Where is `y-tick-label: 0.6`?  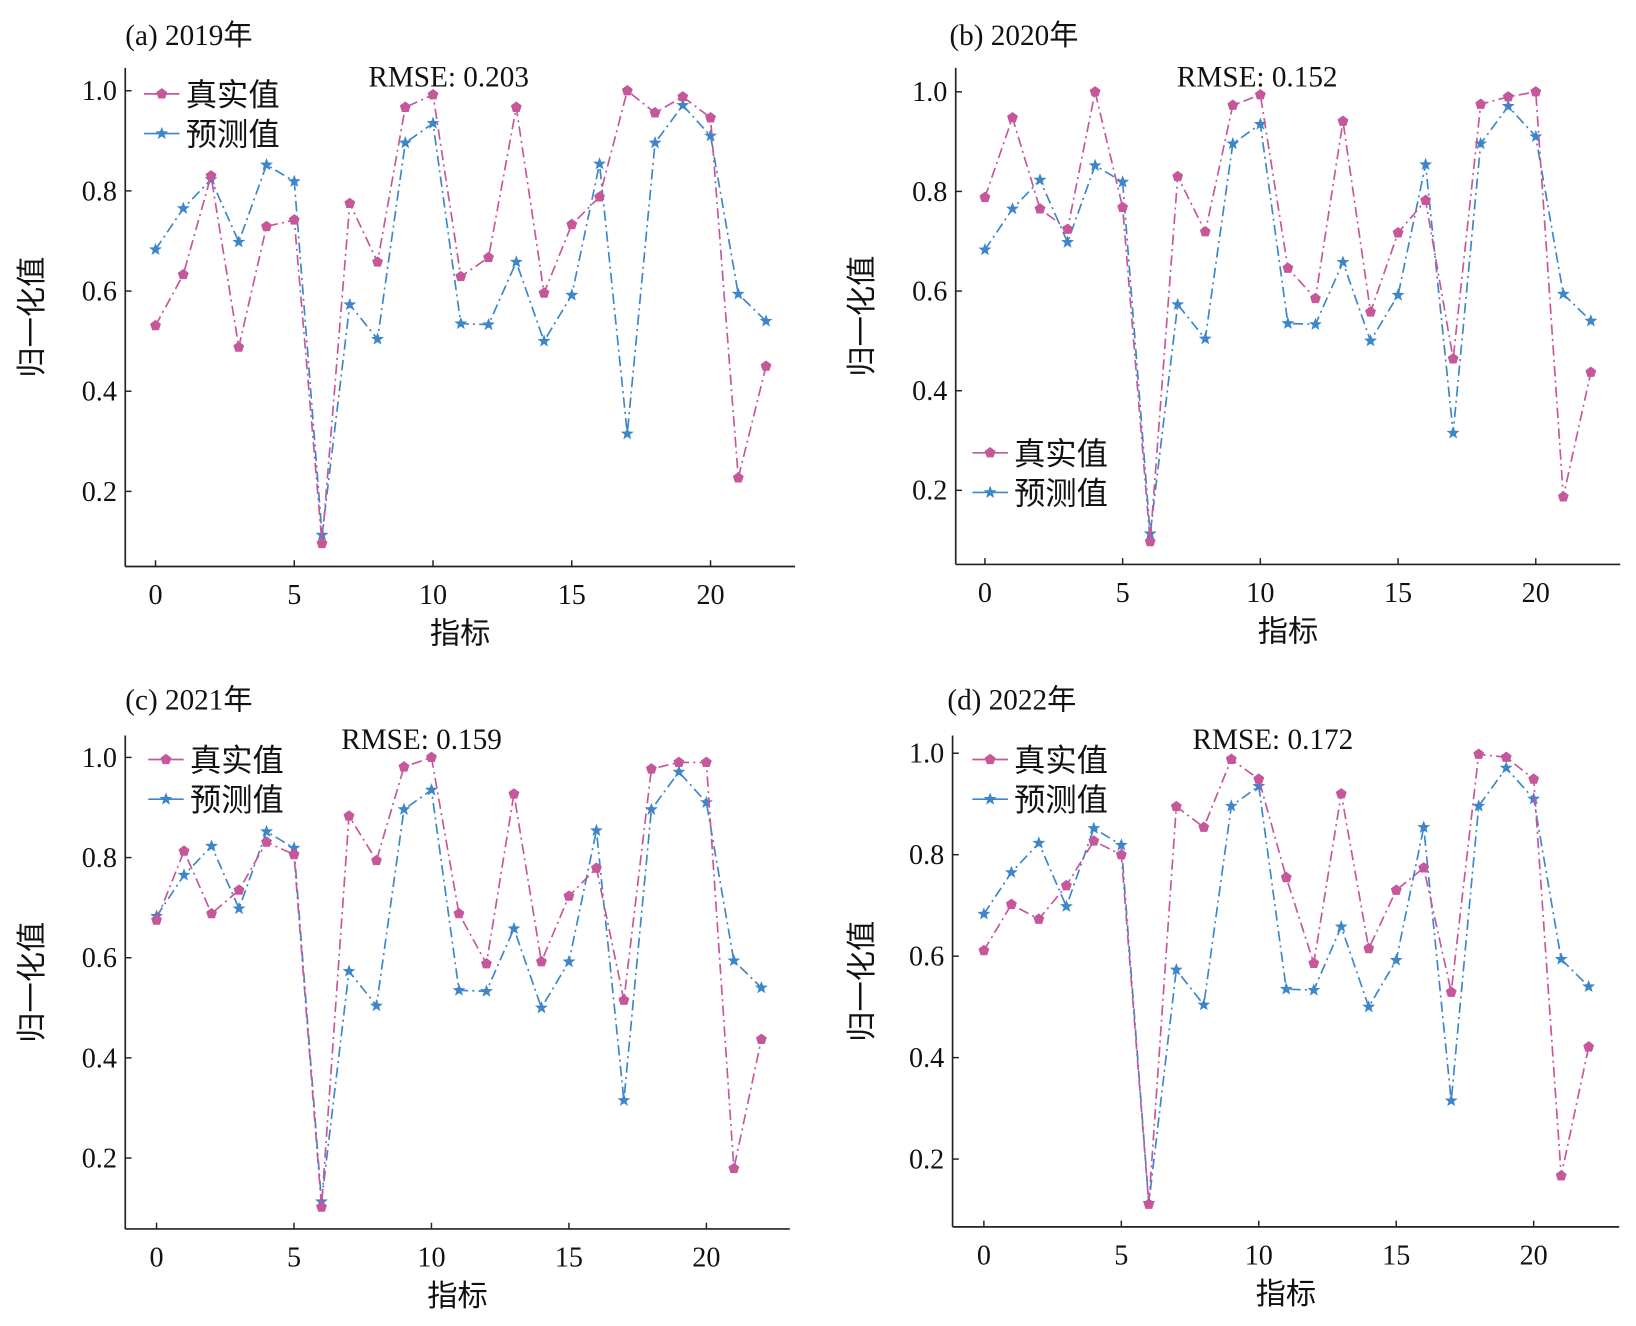 y-tick-label: 0.6 is located at coordinates (99, 291).